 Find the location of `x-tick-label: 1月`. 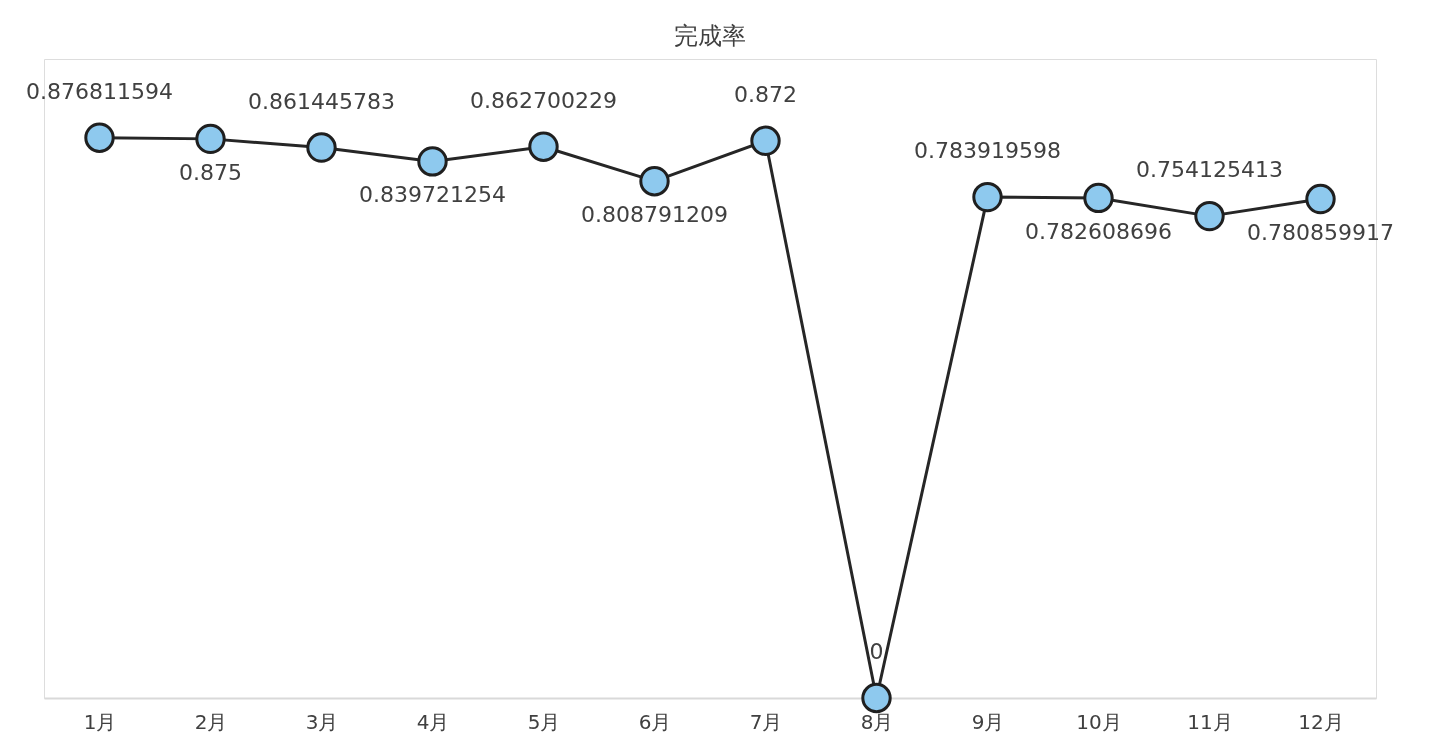

x-tick-label: 1月 is located at coordinates (100, 721).